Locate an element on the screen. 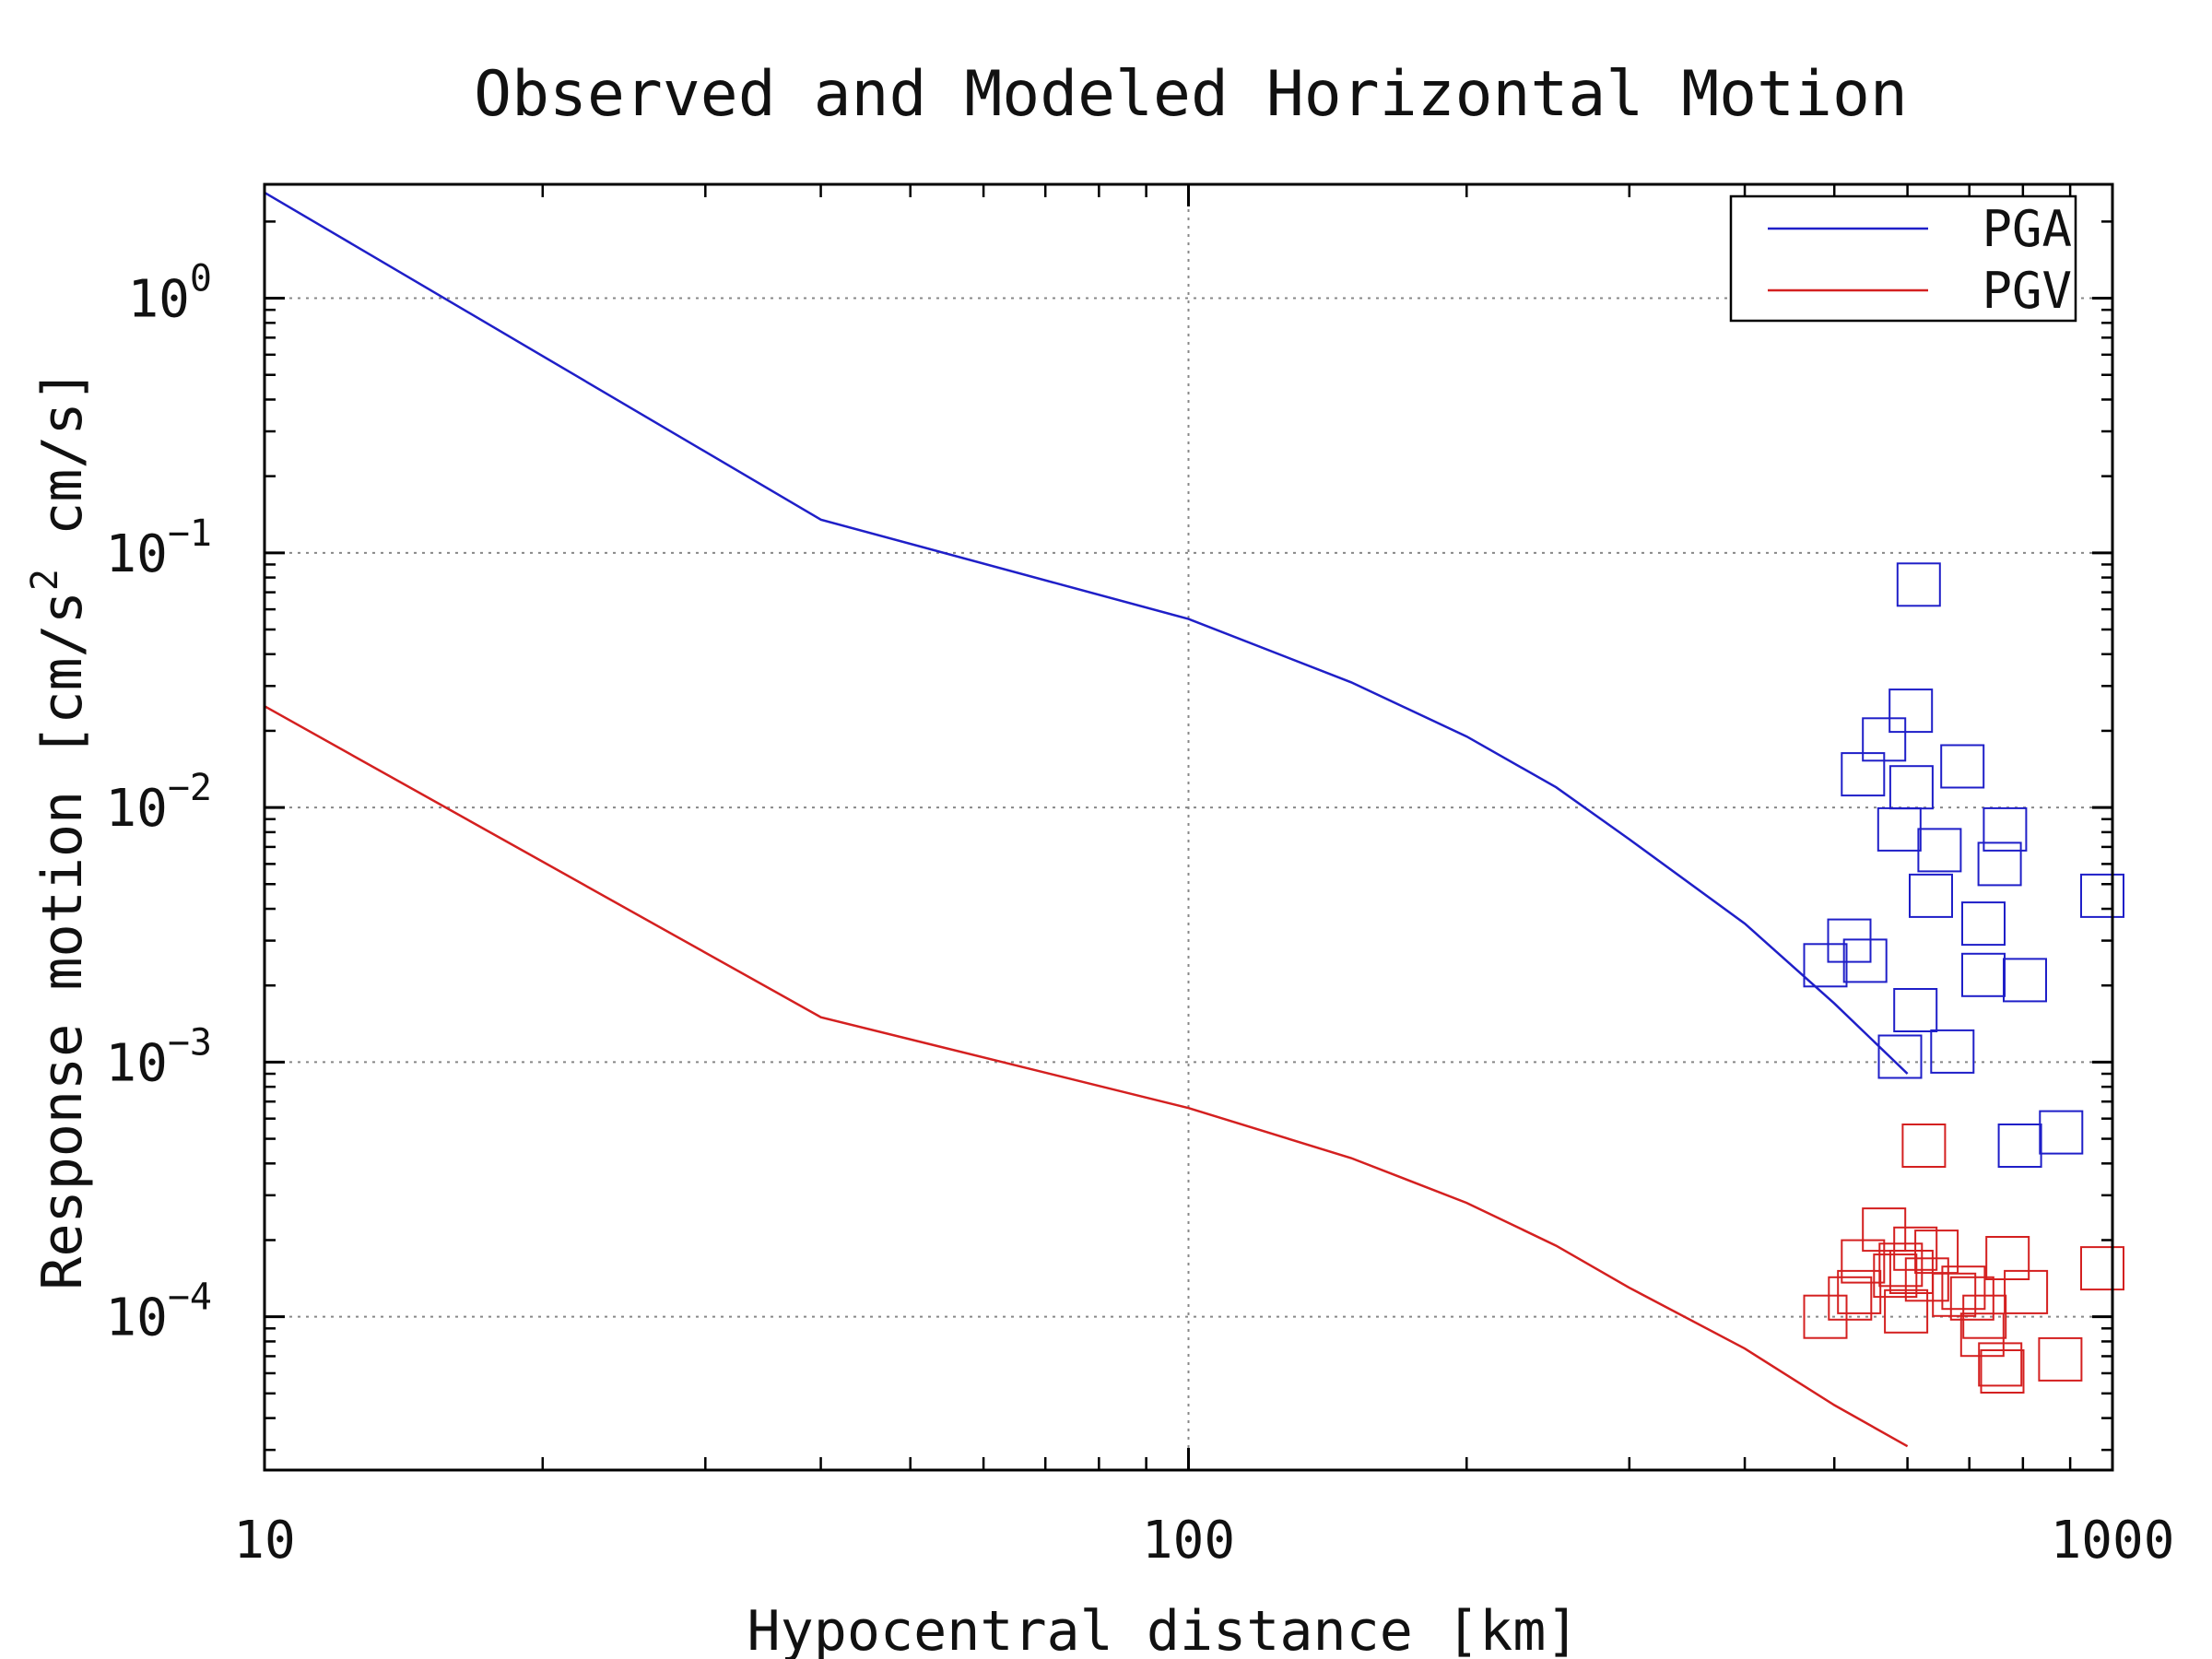 Image resolution: width=2212 pixels, height=1659 pixels. y-axis-label-end: cm/s] is located at coordinates (62, 469).